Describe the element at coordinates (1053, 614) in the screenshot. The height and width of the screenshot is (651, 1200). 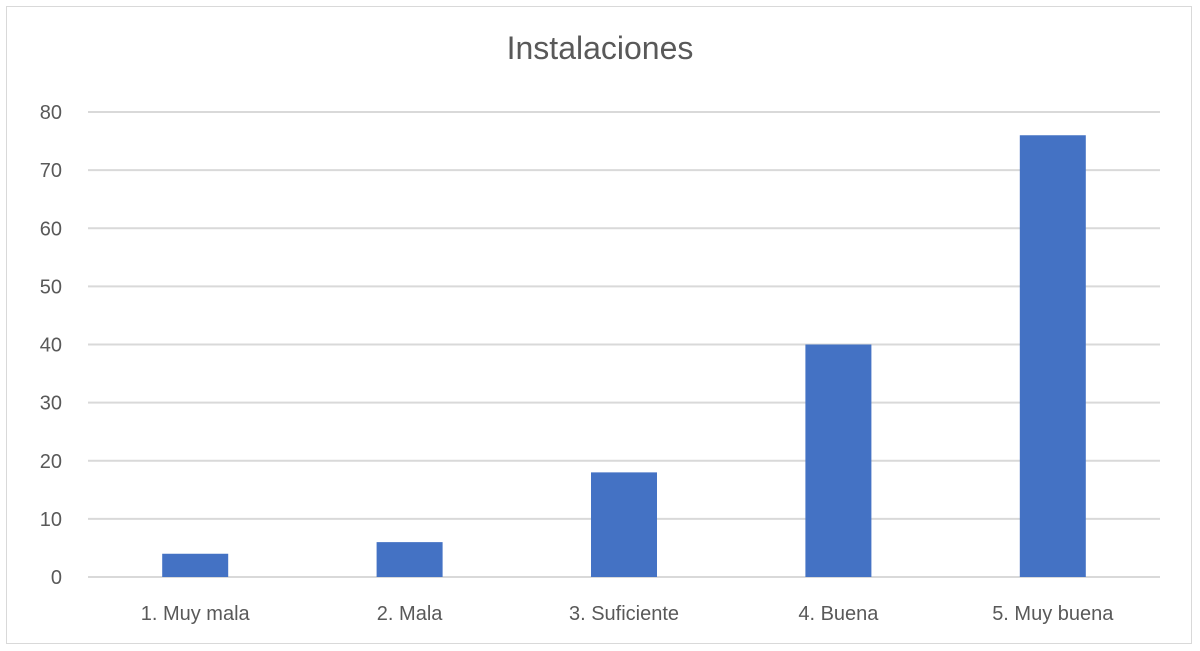
I see `x-tick-label: 5. Muy buena` at that location.